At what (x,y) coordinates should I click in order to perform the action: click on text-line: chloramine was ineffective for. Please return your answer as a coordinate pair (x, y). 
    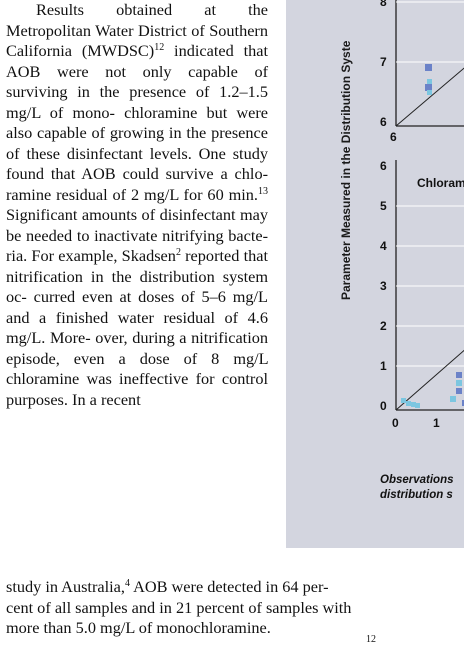
    Looking at the image, I should click on (110, 378).